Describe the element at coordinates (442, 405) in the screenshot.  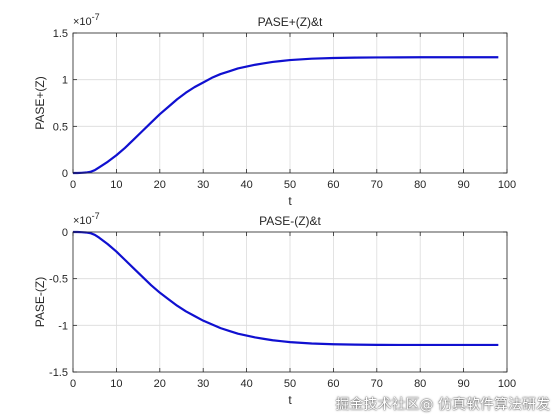
I see `watermark-text: 掘金技术社区@ 仿真软件算法研发` at that location.